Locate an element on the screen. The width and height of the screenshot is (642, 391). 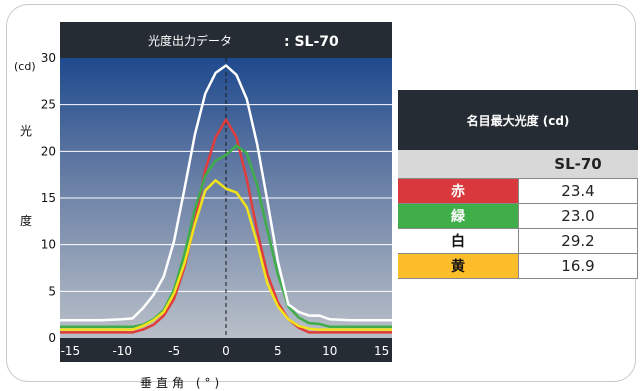
x-tick-label: -10 is located at coordinates (122, 351).